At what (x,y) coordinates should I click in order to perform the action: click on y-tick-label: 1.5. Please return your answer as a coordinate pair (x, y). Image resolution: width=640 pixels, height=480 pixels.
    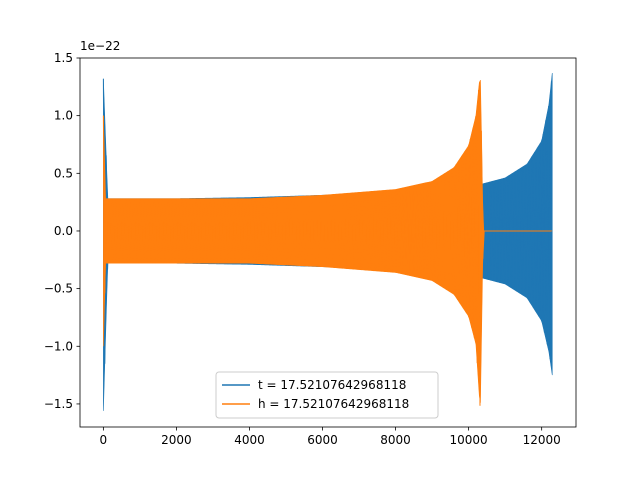
    Looking at the image, I should click on (63, 58).